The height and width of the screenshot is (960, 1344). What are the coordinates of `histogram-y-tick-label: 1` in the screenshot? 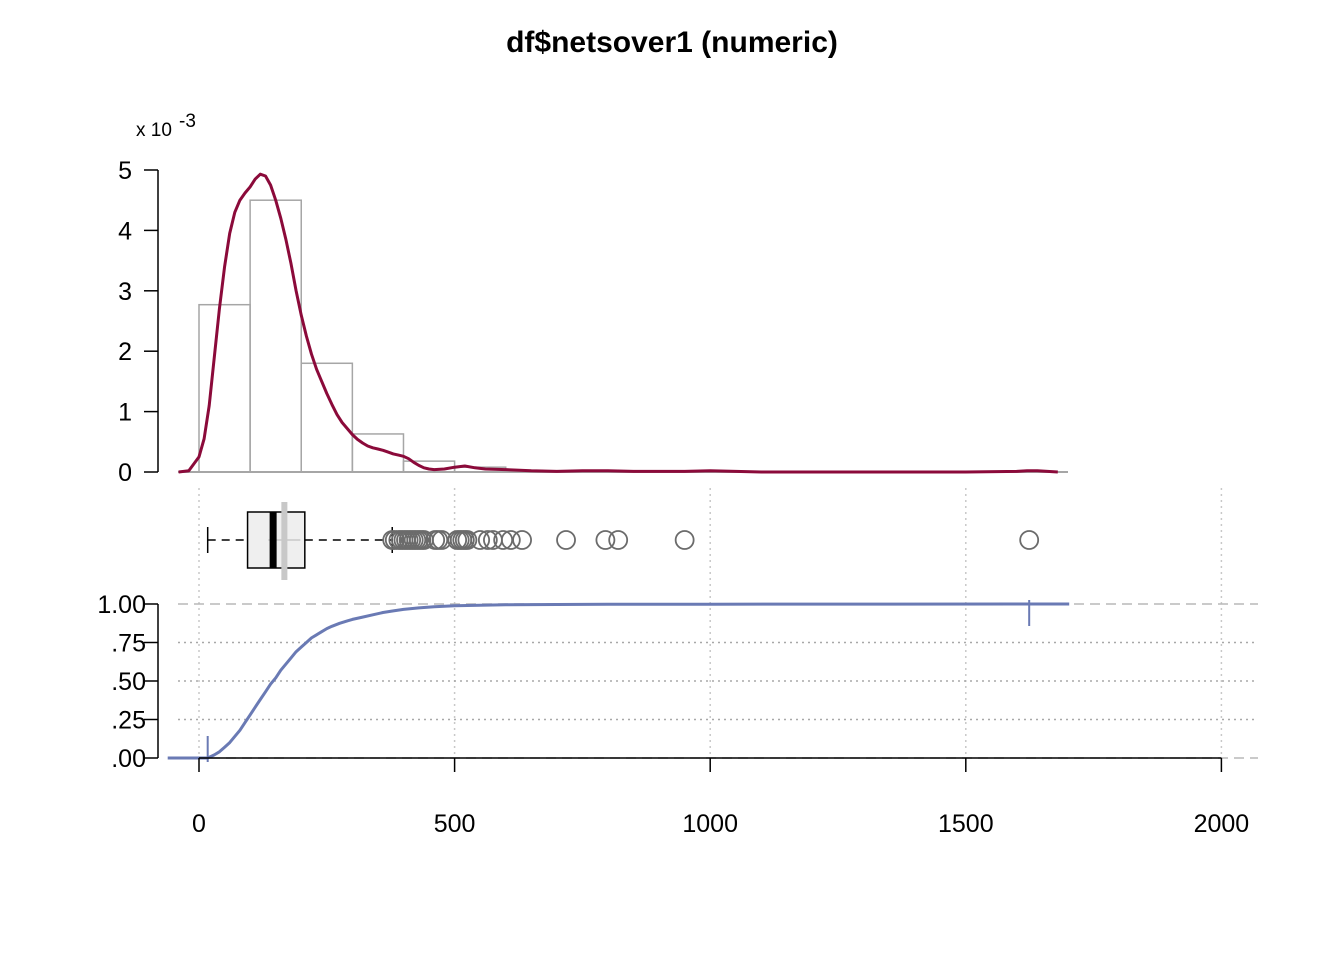 It's located at (125, 413).